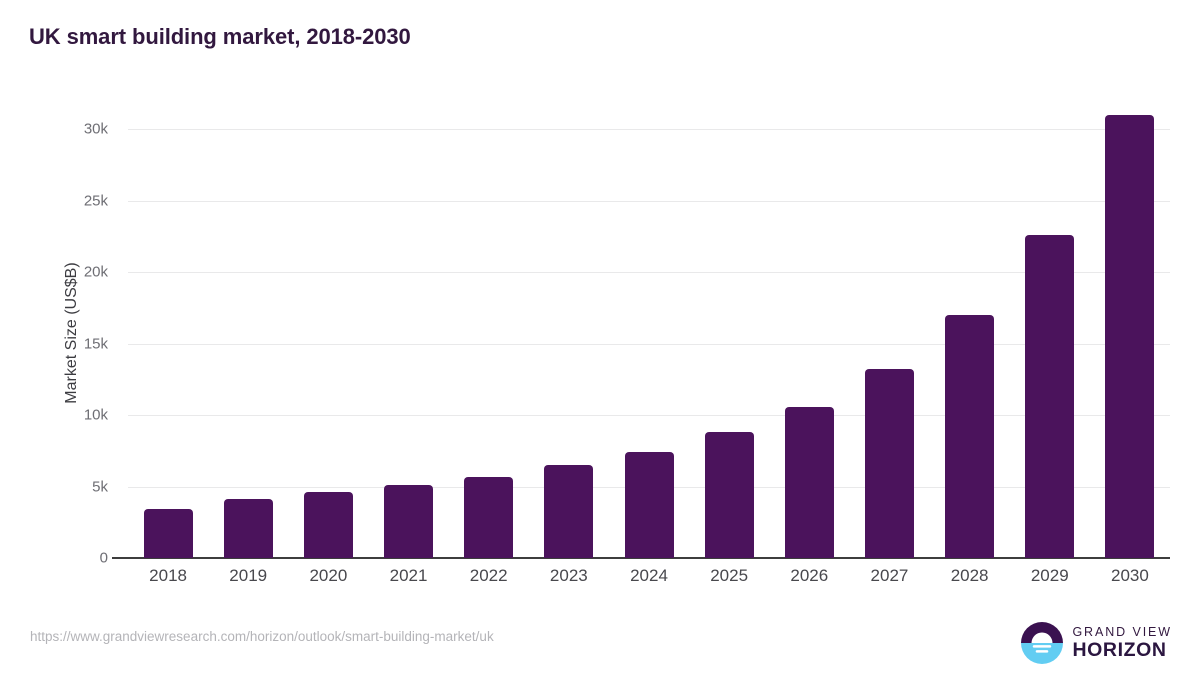 The image size is (1200, 675). Describe the element at coordinates (95, 415) in the screenshot. I see `y-axis-tick: 10k` at that location.